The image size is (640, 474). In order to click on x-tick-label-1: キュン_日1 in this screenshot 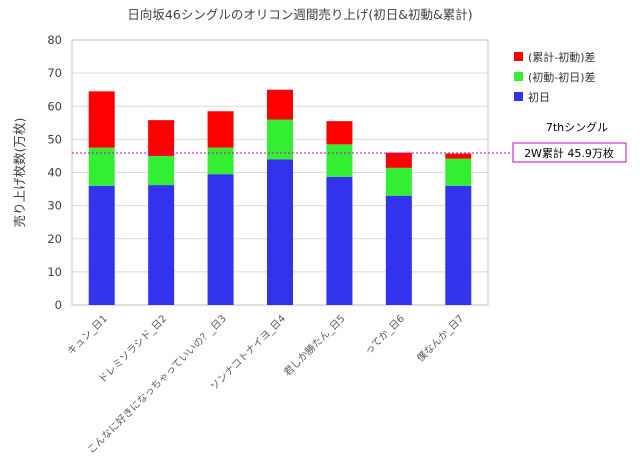, I will do `click(88, 335)`.